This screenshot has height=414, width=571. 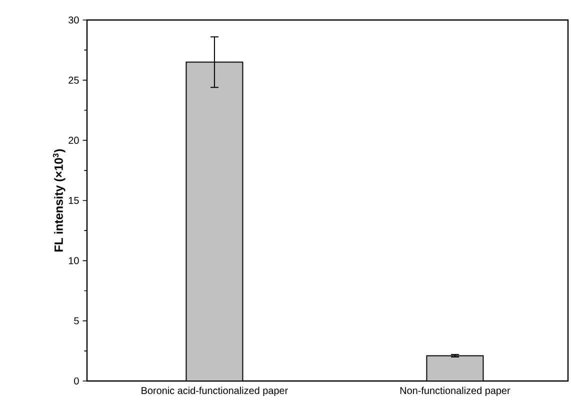 What do you see at coordinates (73, 200) in the screenshot?
I see `y-tick-label: 15` at bounding box center [73, 200].